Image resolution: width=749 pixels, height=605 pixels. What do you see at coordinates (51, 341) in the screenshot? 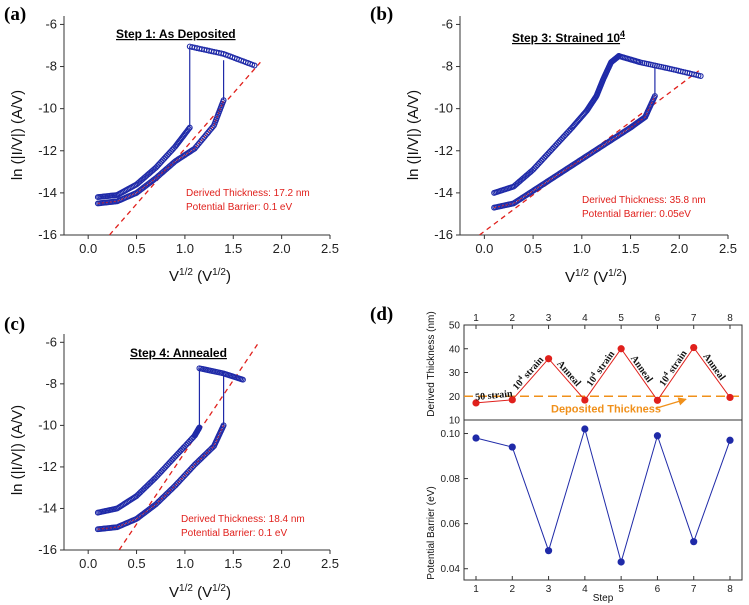
I see `panel-c-ytick-label: -6` at bounding box center [51, 341].